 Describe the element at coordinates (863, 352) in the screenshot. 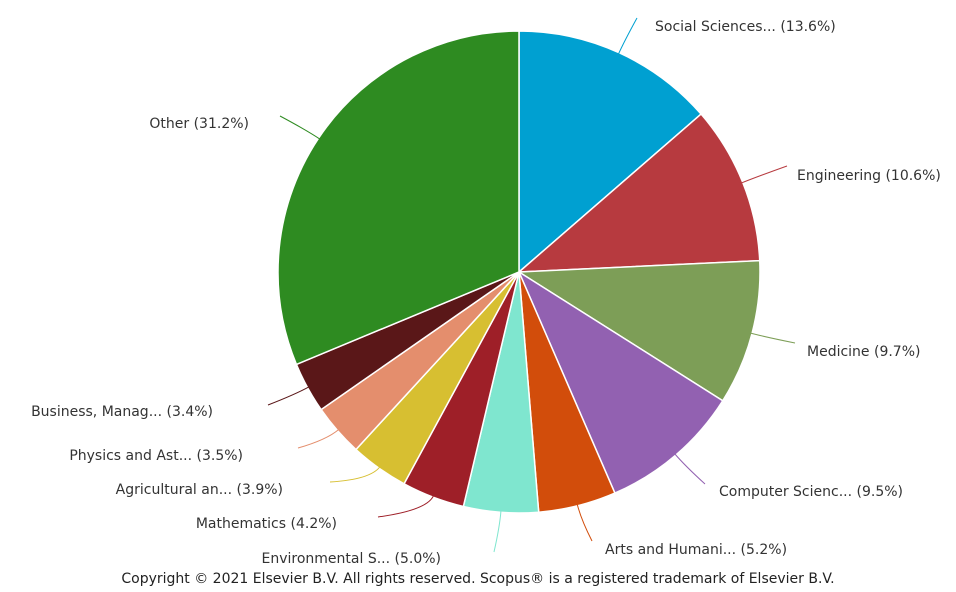

I see `slice-label: Medicine (9.7%)` at that location.